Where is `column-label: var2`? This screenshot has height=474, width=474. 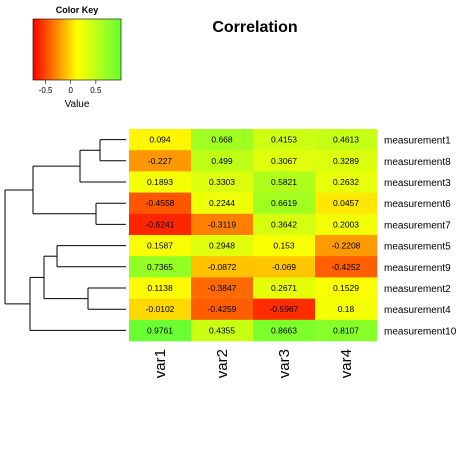
column-label: var2 is located at coordinates (222, 363).